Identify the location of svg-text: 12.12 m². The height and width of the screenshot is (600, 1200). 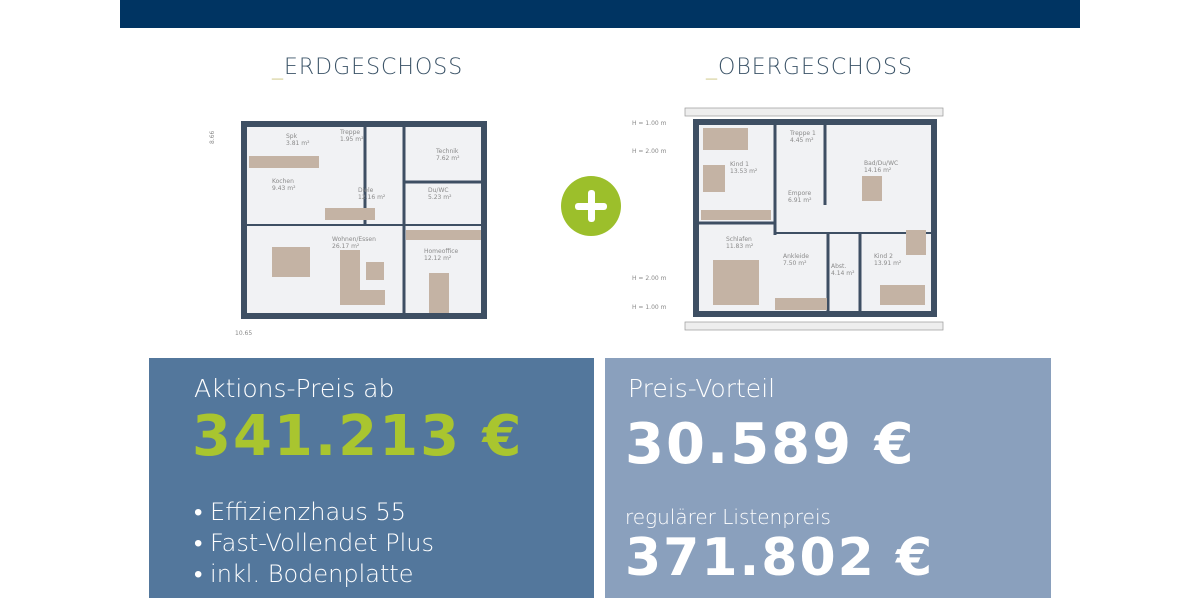
(438, 258).